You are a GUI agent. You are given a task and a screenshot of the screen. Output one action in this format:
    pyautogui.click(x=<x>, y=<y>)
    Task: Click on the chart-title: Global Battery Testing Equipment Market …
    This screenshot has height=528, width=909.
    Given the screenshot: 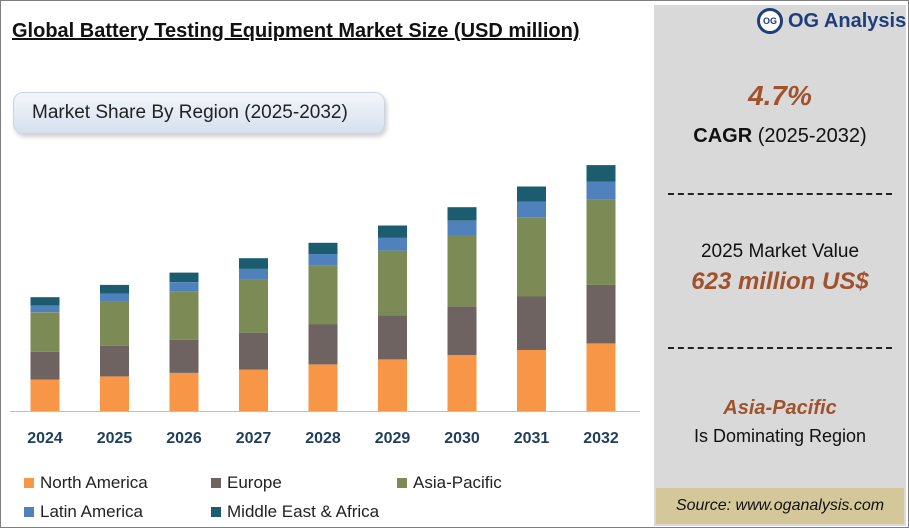 What is the action you would take?
    pyautogui.click(x=296, y=31)
    